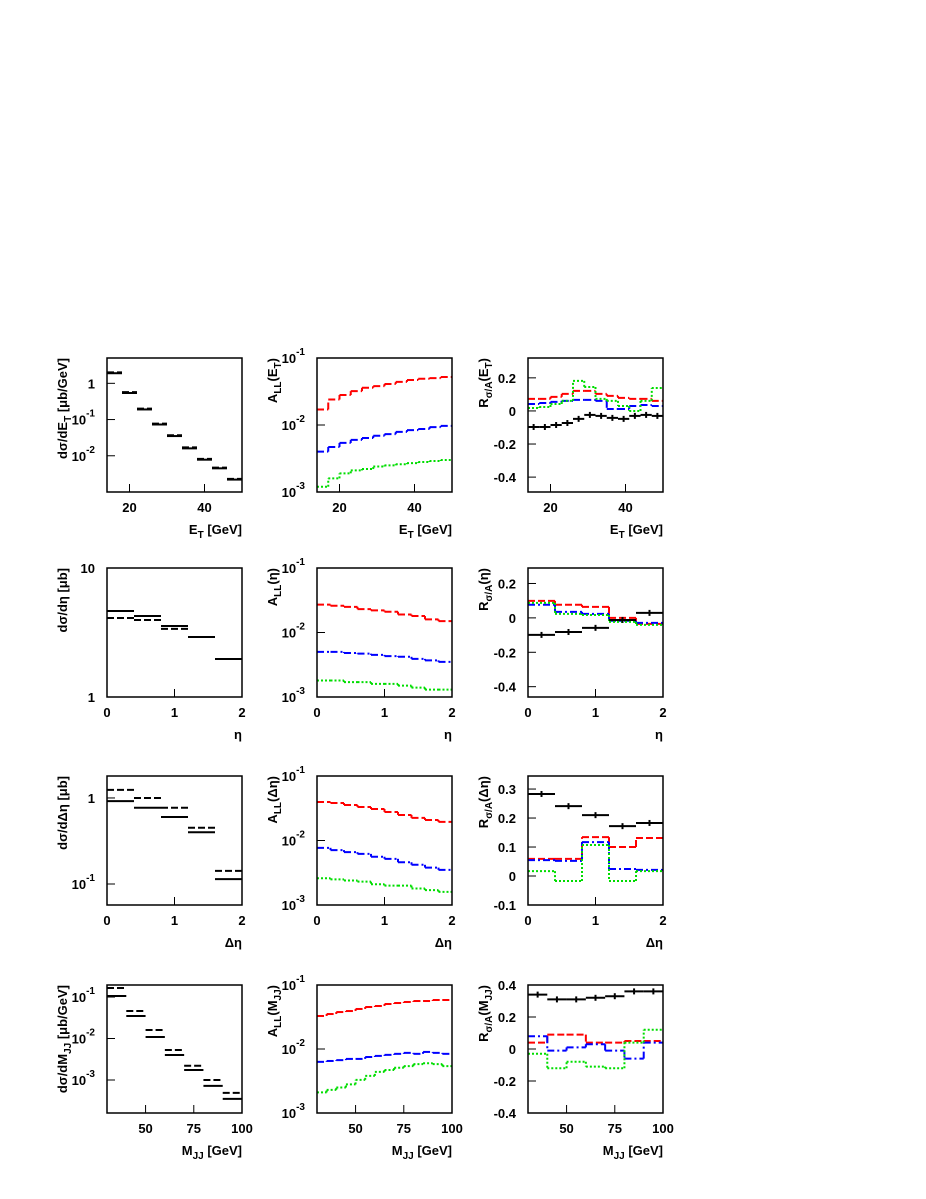  I want to click on label-part: M, so click(187, 1150).